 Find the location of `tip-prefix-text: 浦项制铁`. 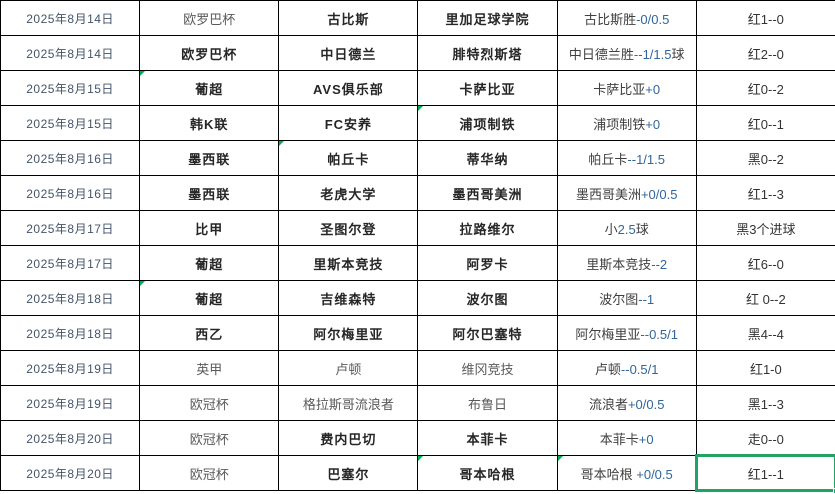

tip-prefix-text: 浦项制铁 is located at coordinates (619, 124).